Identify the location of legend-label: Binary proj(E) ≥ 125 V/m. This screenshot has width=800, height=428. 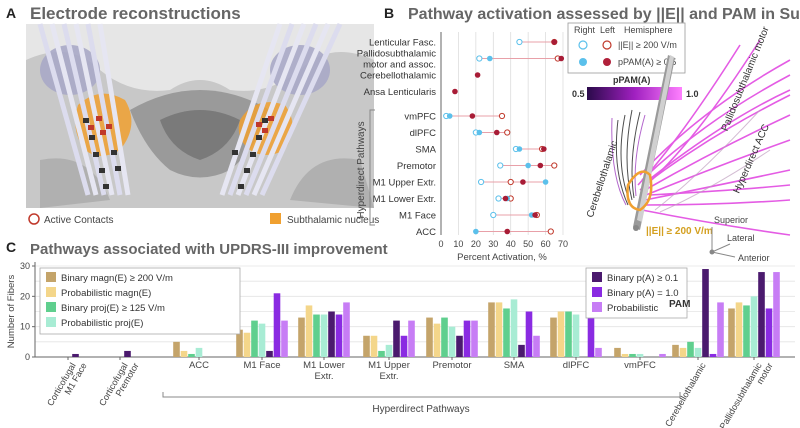
(113, 308).